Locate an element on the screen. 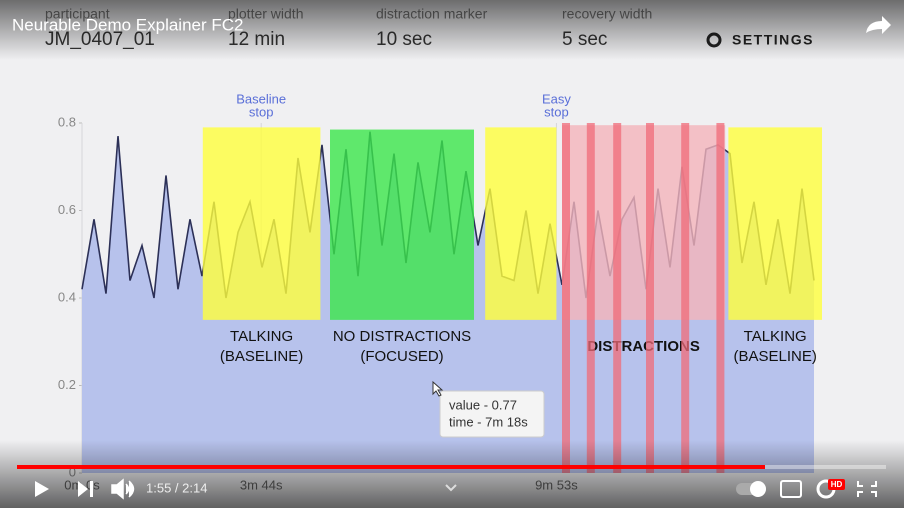 The height and width of the screenshot is (513, 904). captions-button is located at coordinates (791, 489).